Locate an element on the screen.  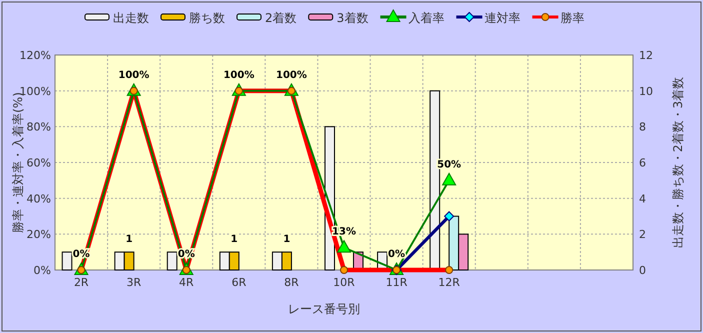
legend-label: 勝ち数 is located at coordinates (207, 18).